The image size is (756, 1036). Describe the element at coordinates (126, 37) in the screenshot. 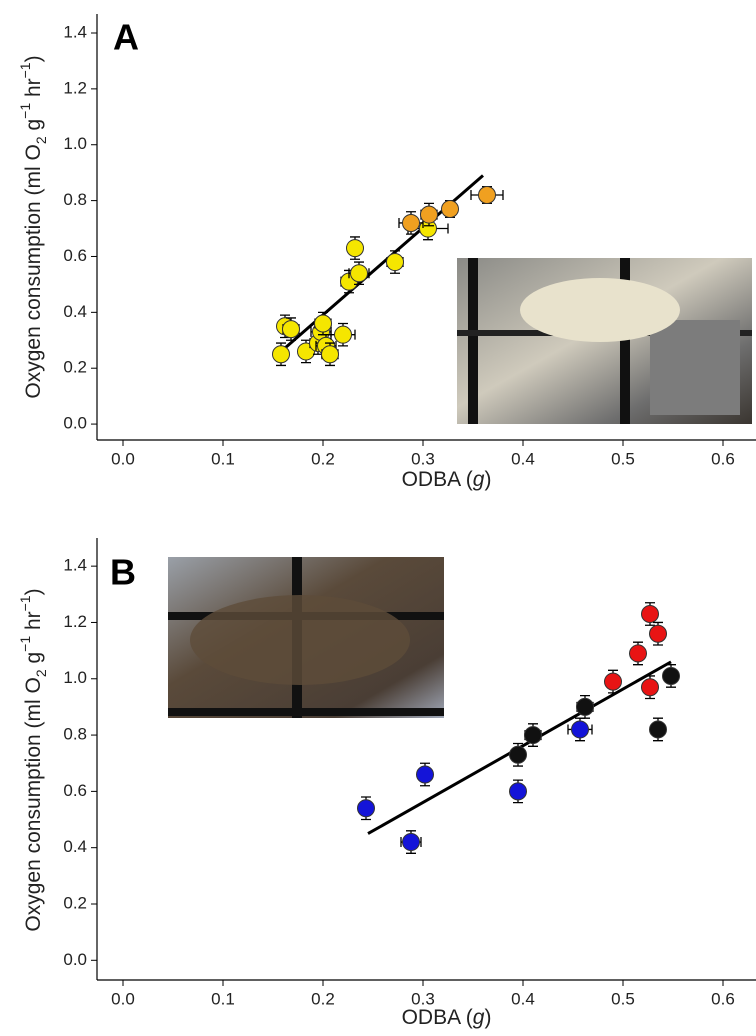

I see `panel-label: A` at that location.